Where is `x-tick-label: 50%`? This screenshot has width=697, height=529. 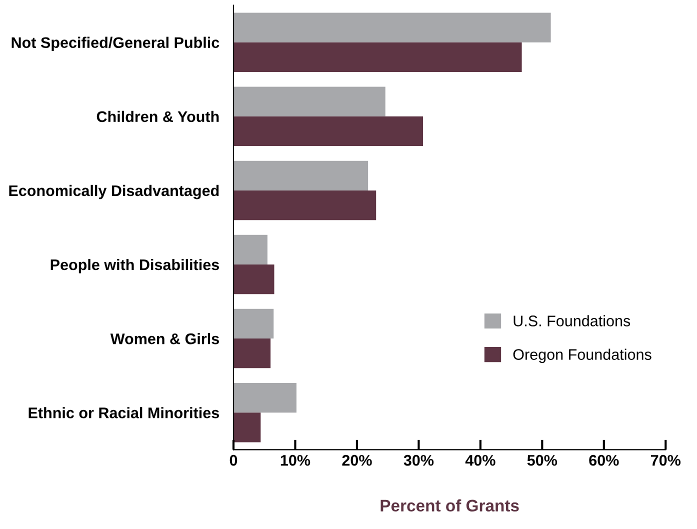 x-tick-label: 50% is located at coordinates (542, 460).